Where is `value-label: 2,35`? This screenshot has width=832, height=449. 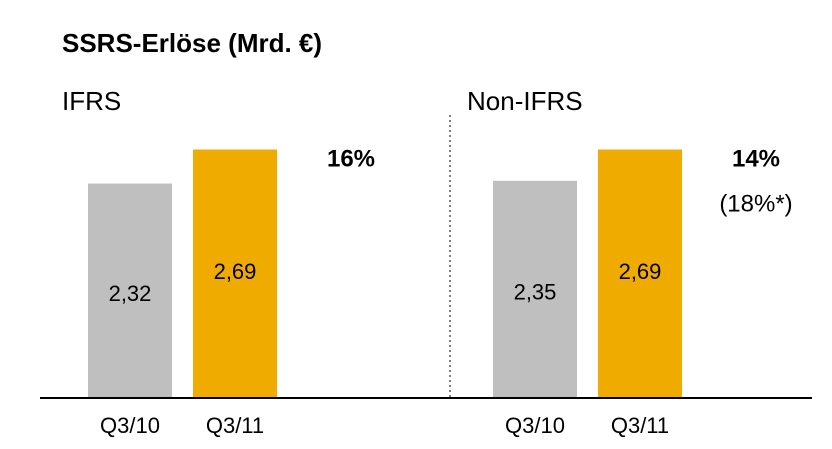 value-label: 2,35 is located at coordinates (535, 292).